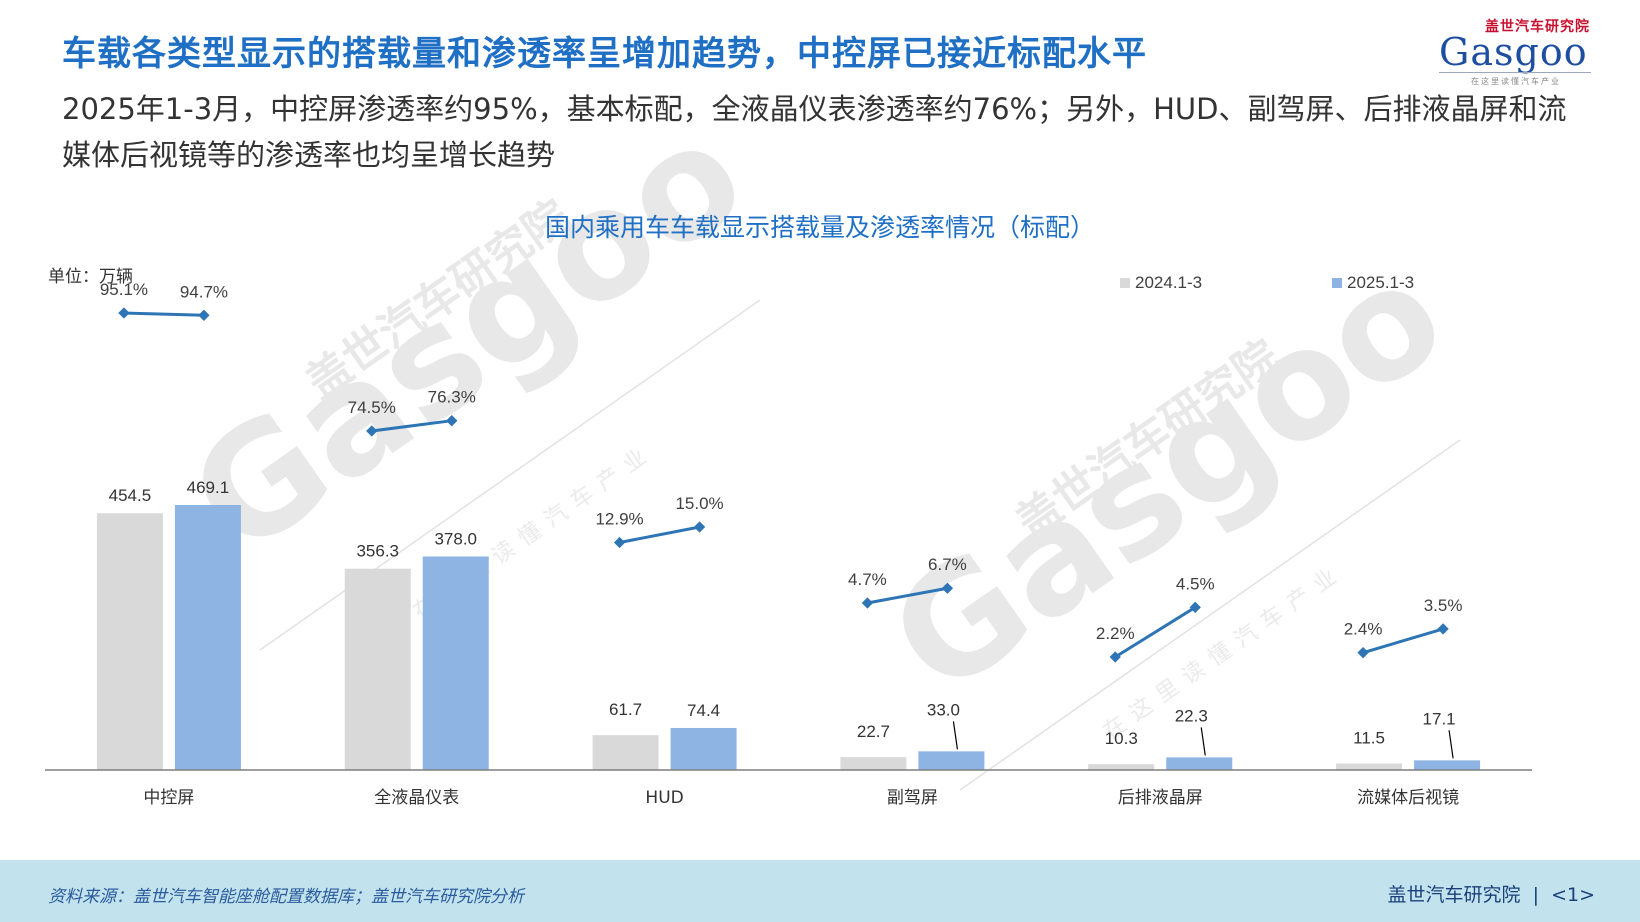  What do you see at coordinates (1403, 641) in the screenshot?
I see `penetration-line-流媒体后视镜` at bounding box center [1403, 641].